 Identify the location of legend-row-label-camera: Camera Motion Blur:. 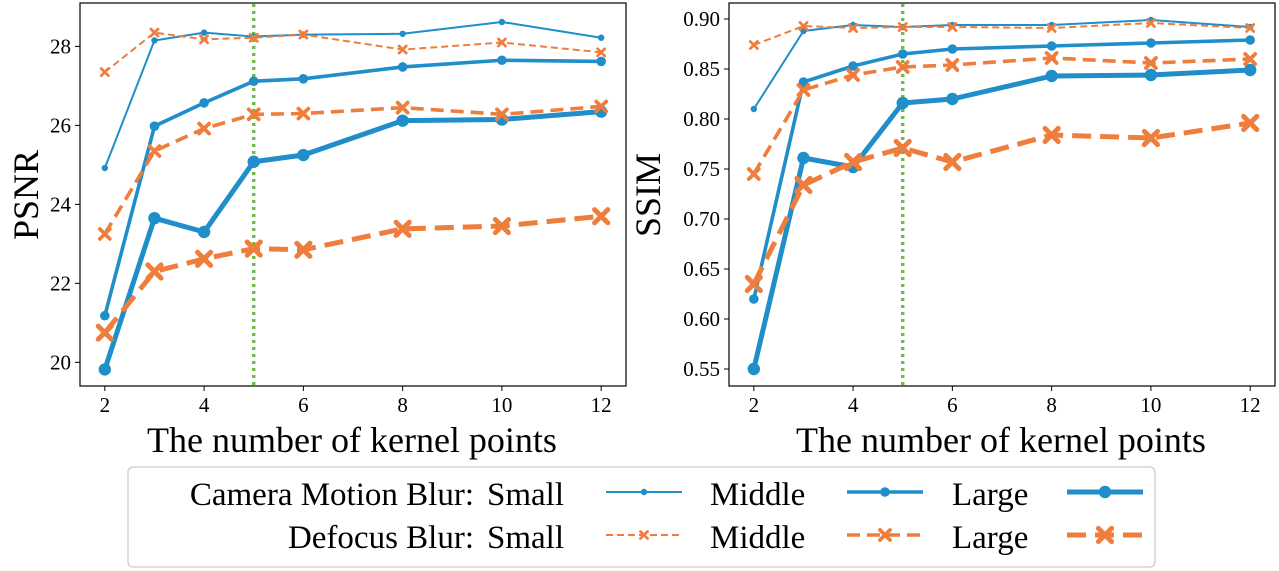
(332, 495).